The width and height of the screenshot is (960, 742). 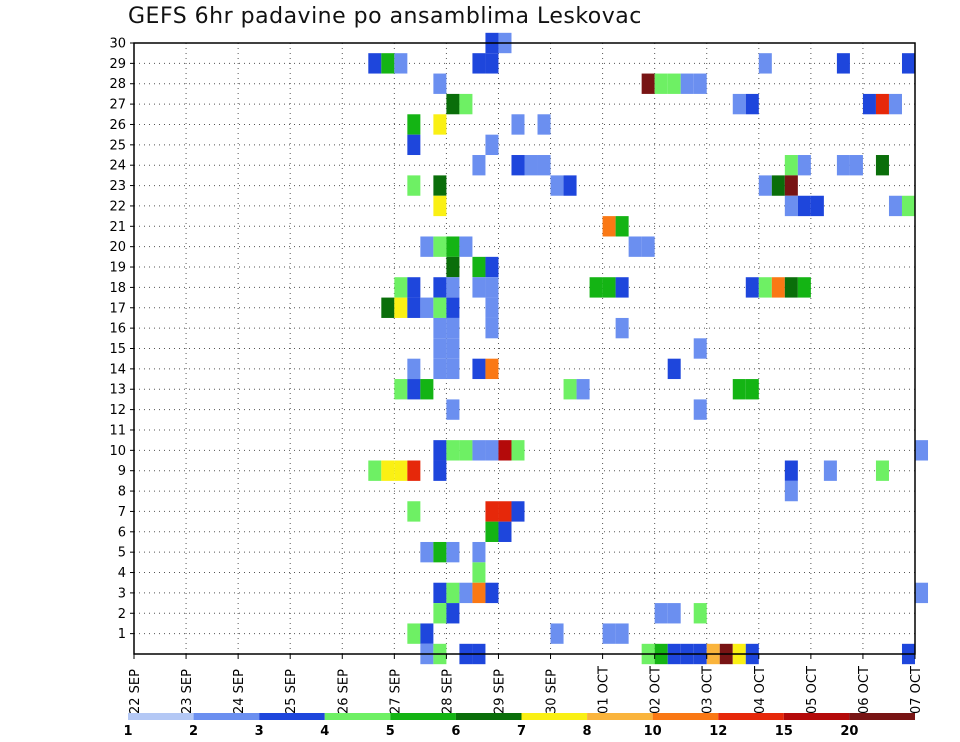 What do you see at coordinates (499, 691) in the screenshot?
I see `x-tick-label: 29 SEP` at bounding box center [499, 691].